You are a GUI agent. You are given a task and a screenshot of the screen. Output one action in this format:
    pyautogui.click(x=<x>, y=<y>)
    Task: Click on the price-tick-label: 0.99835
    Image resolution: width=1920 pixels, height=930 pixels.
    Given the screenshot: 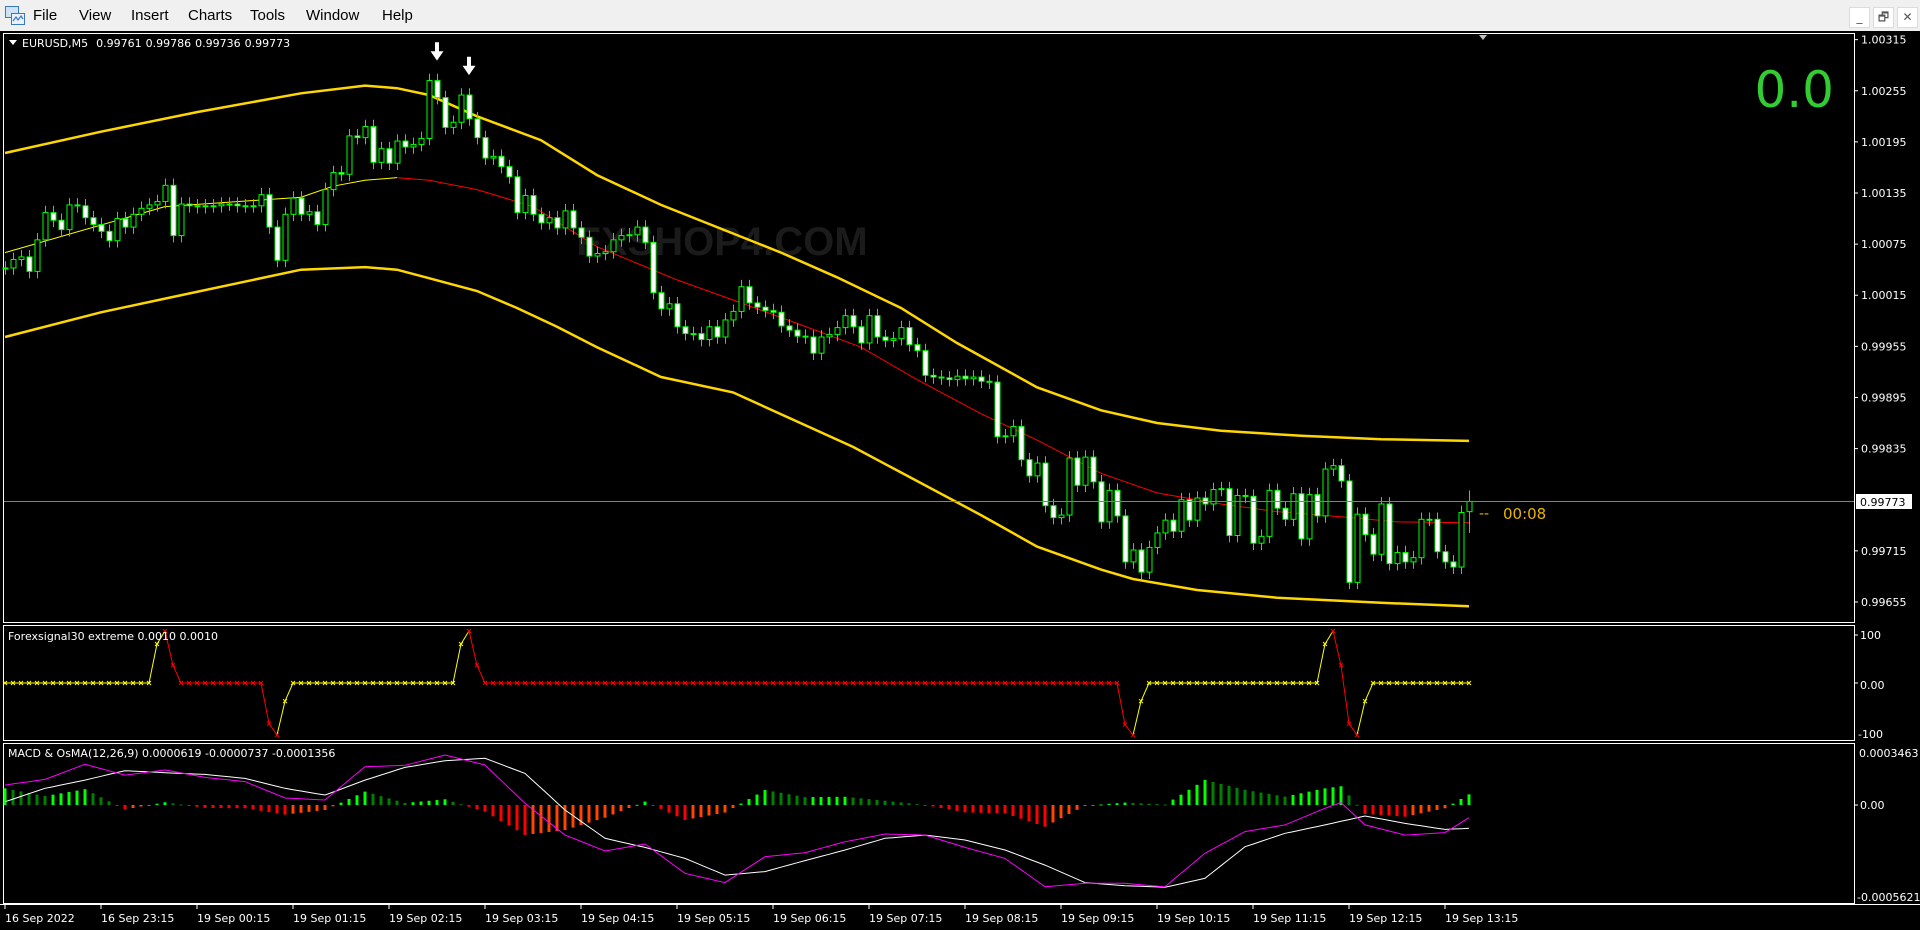 What is the action you would take?
    pyautogui.click(x=1884, y=449)
    